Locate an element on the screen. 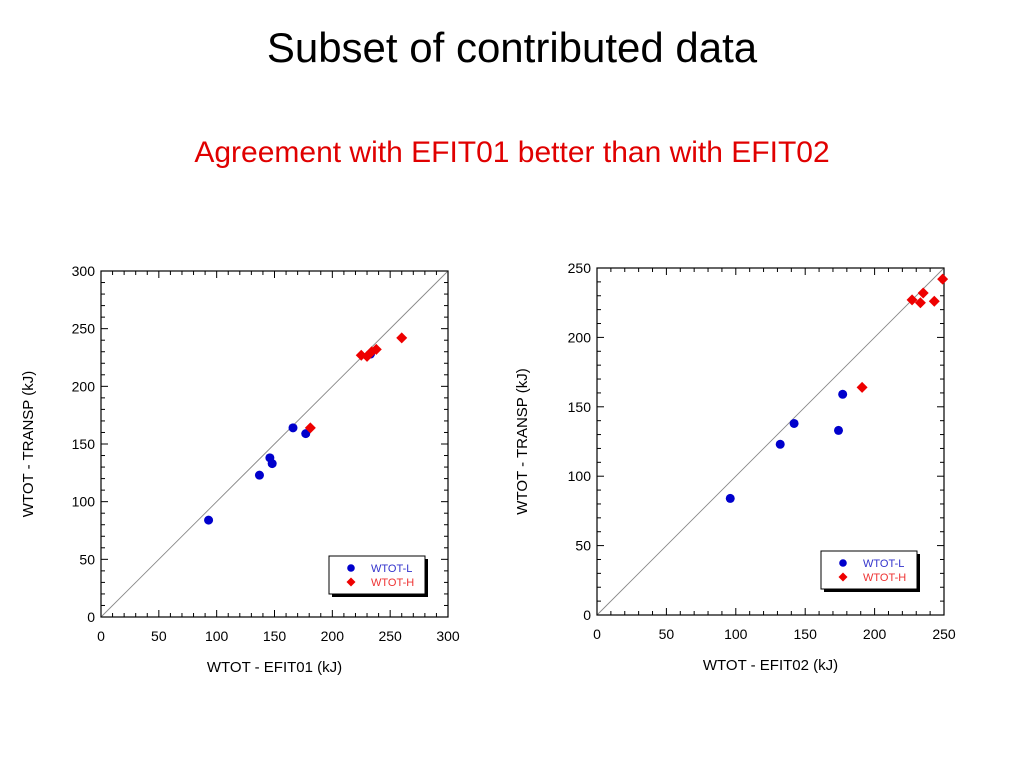  y-tick-label: 300 is located at coordinates (84, 271).